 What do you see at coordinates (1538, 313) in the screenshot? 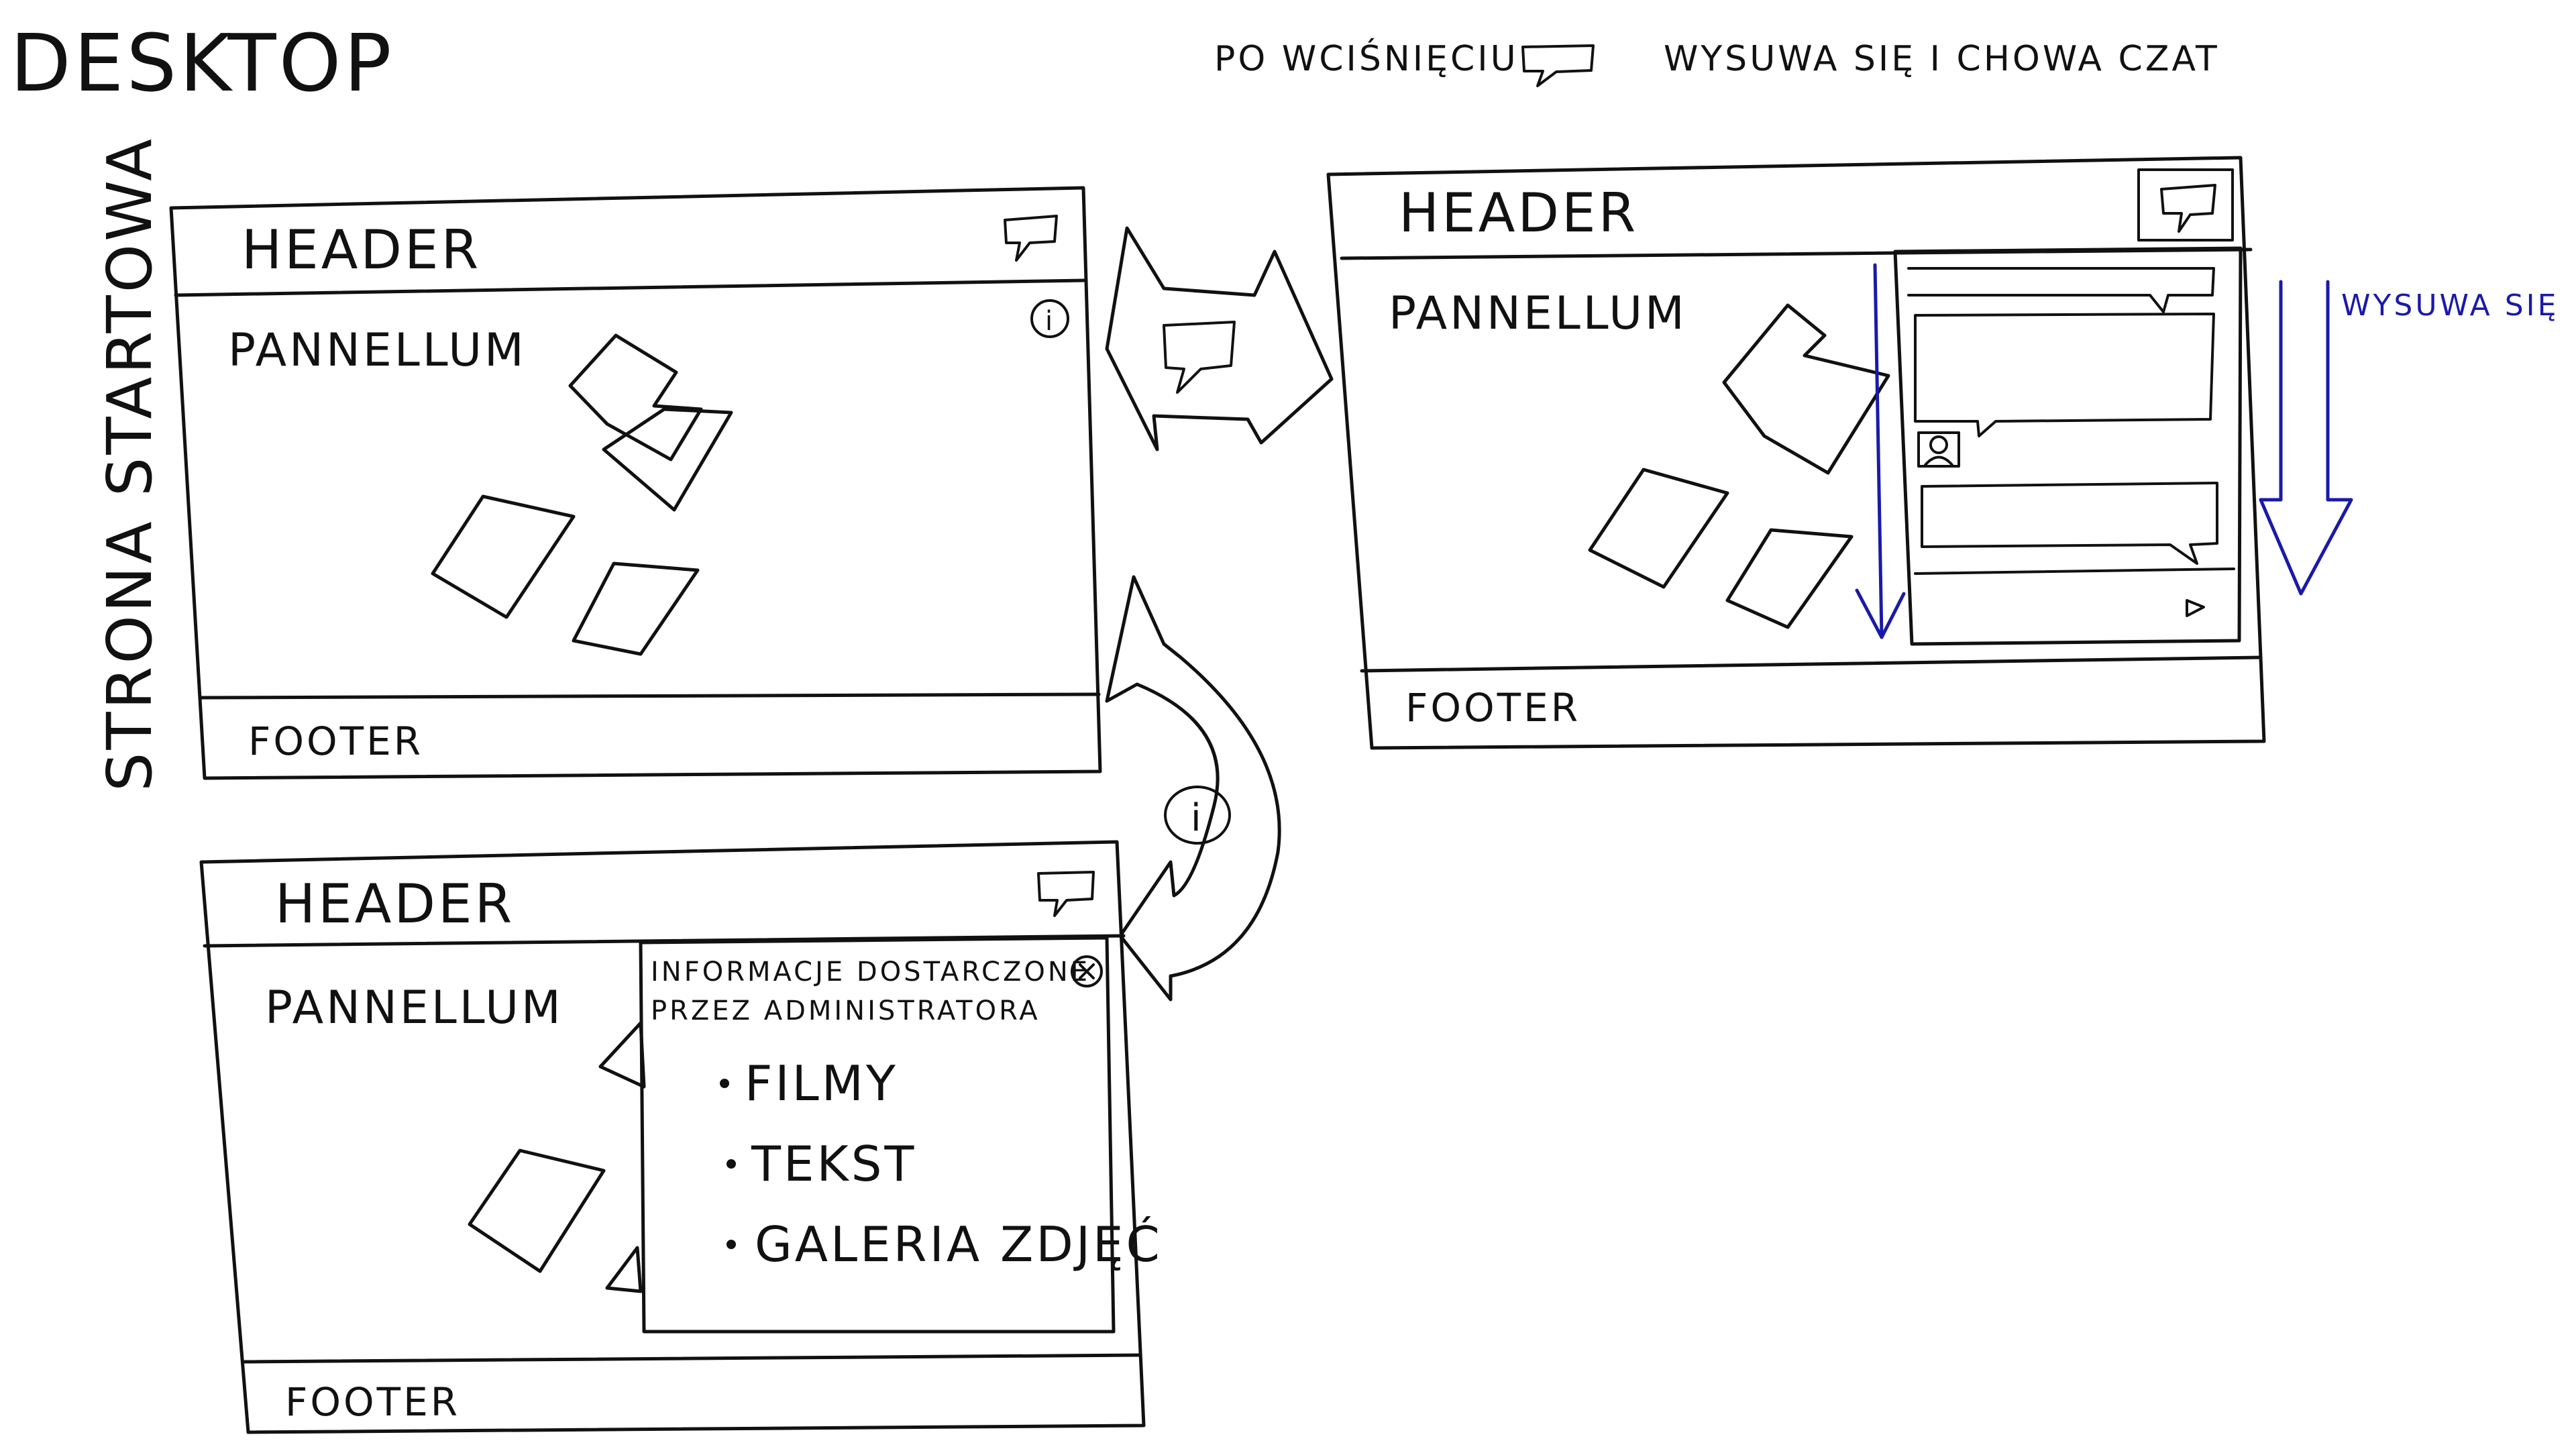
I see `chat-content: PANNELLUM` at bounding box center [1538, 313].